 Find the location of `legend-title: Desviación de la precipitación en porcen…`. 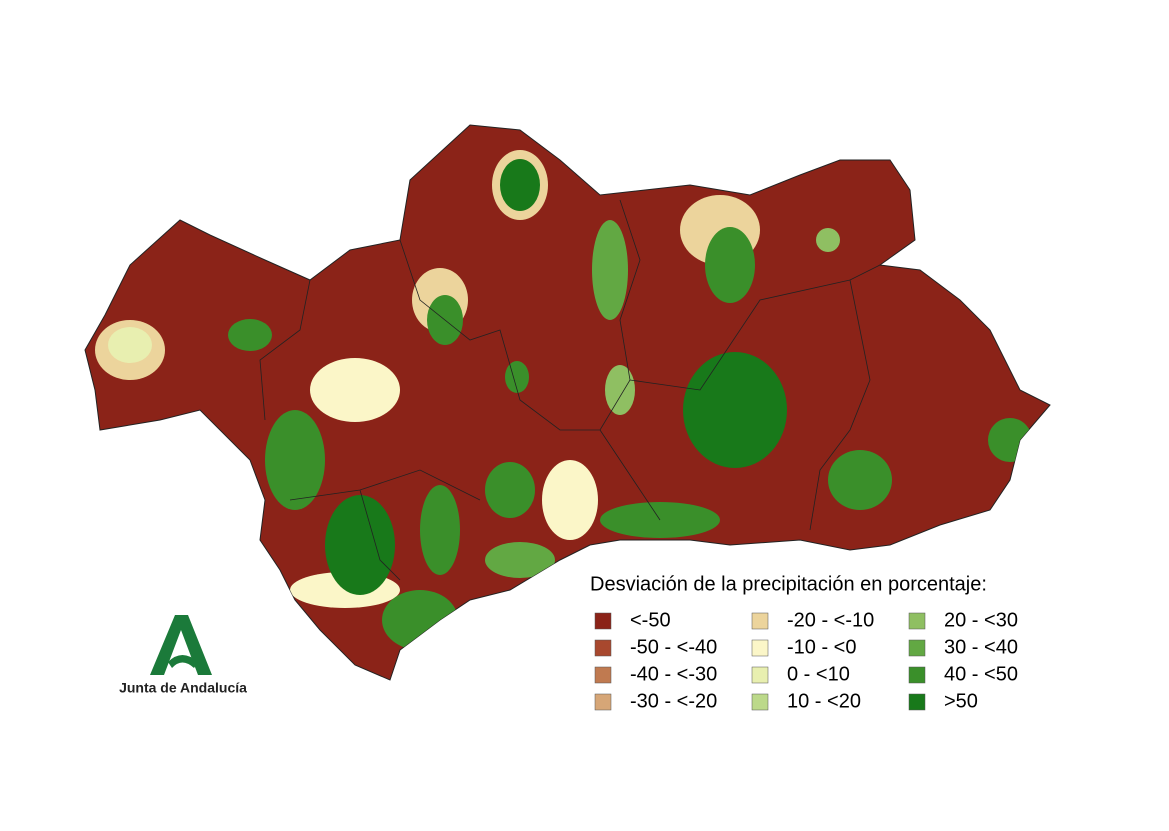

legend-title: Desviación de la precipitación en porcen… is located at coordinates (788, 584).